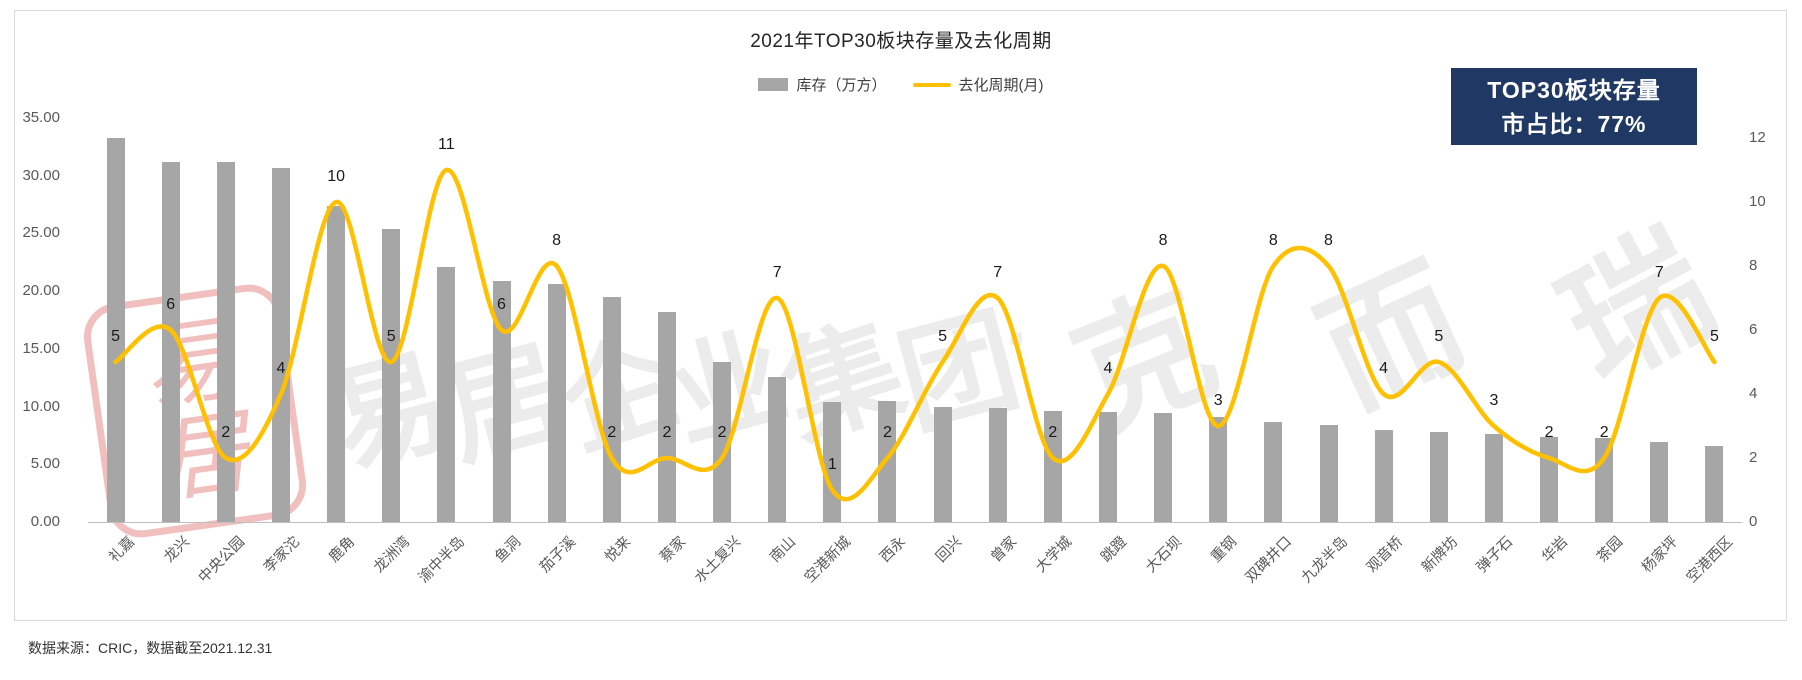 This screenshot has width=1802, height=680. I want to click on y-axis-tick-left: 5.00, so click(45, 464).